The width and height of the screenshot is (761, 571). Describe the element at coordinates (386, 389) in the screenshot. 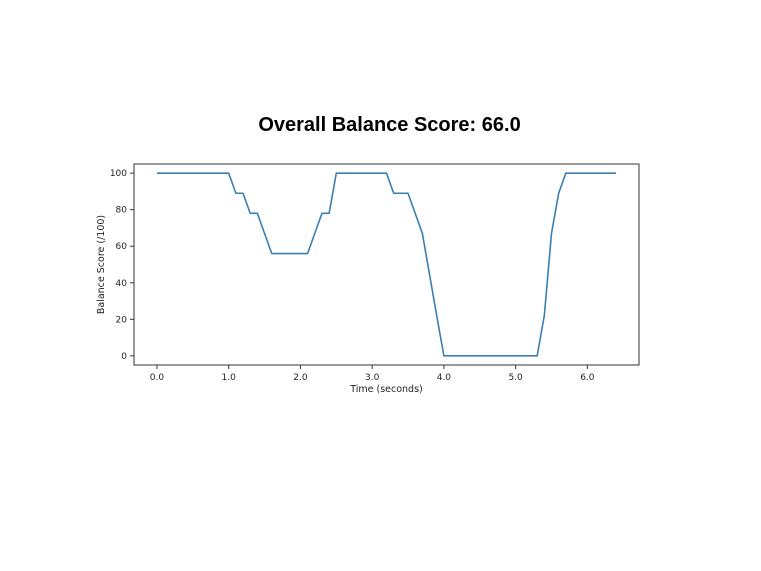

I see `x-axis-label: Time (seconds)` at that location.